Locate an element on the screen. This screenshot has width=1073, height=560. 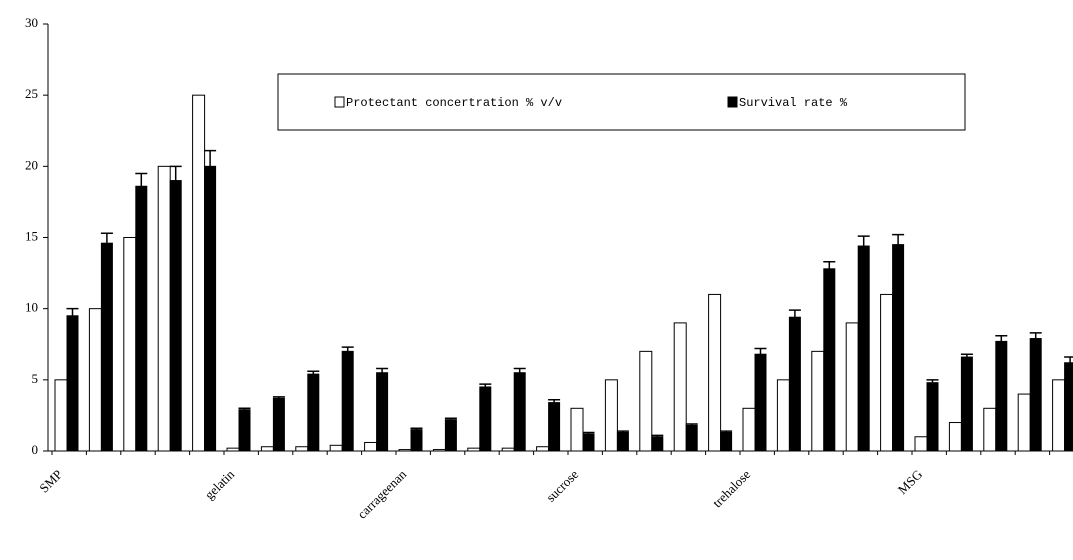
x-tick-label: sucrose is located at coordinates (562, 485).